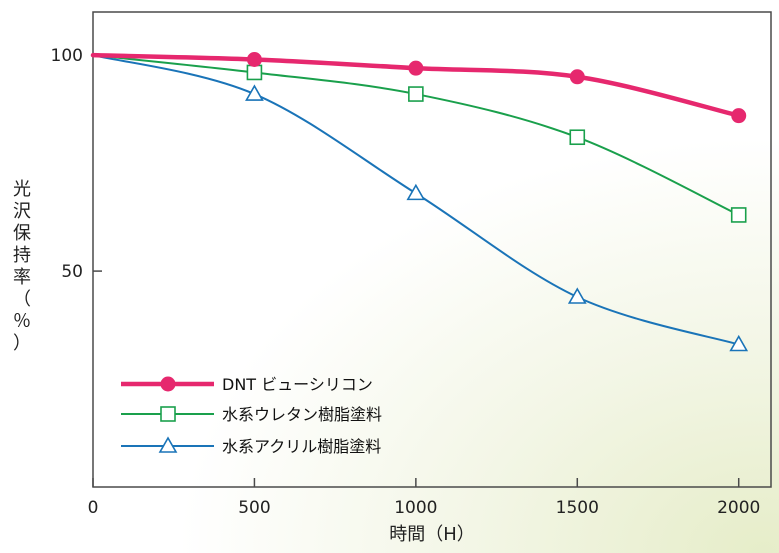 Image resolution: width=779 pixels, height=553 pixels. I want to click on x-tick-label: 2000, so click(738, 508).